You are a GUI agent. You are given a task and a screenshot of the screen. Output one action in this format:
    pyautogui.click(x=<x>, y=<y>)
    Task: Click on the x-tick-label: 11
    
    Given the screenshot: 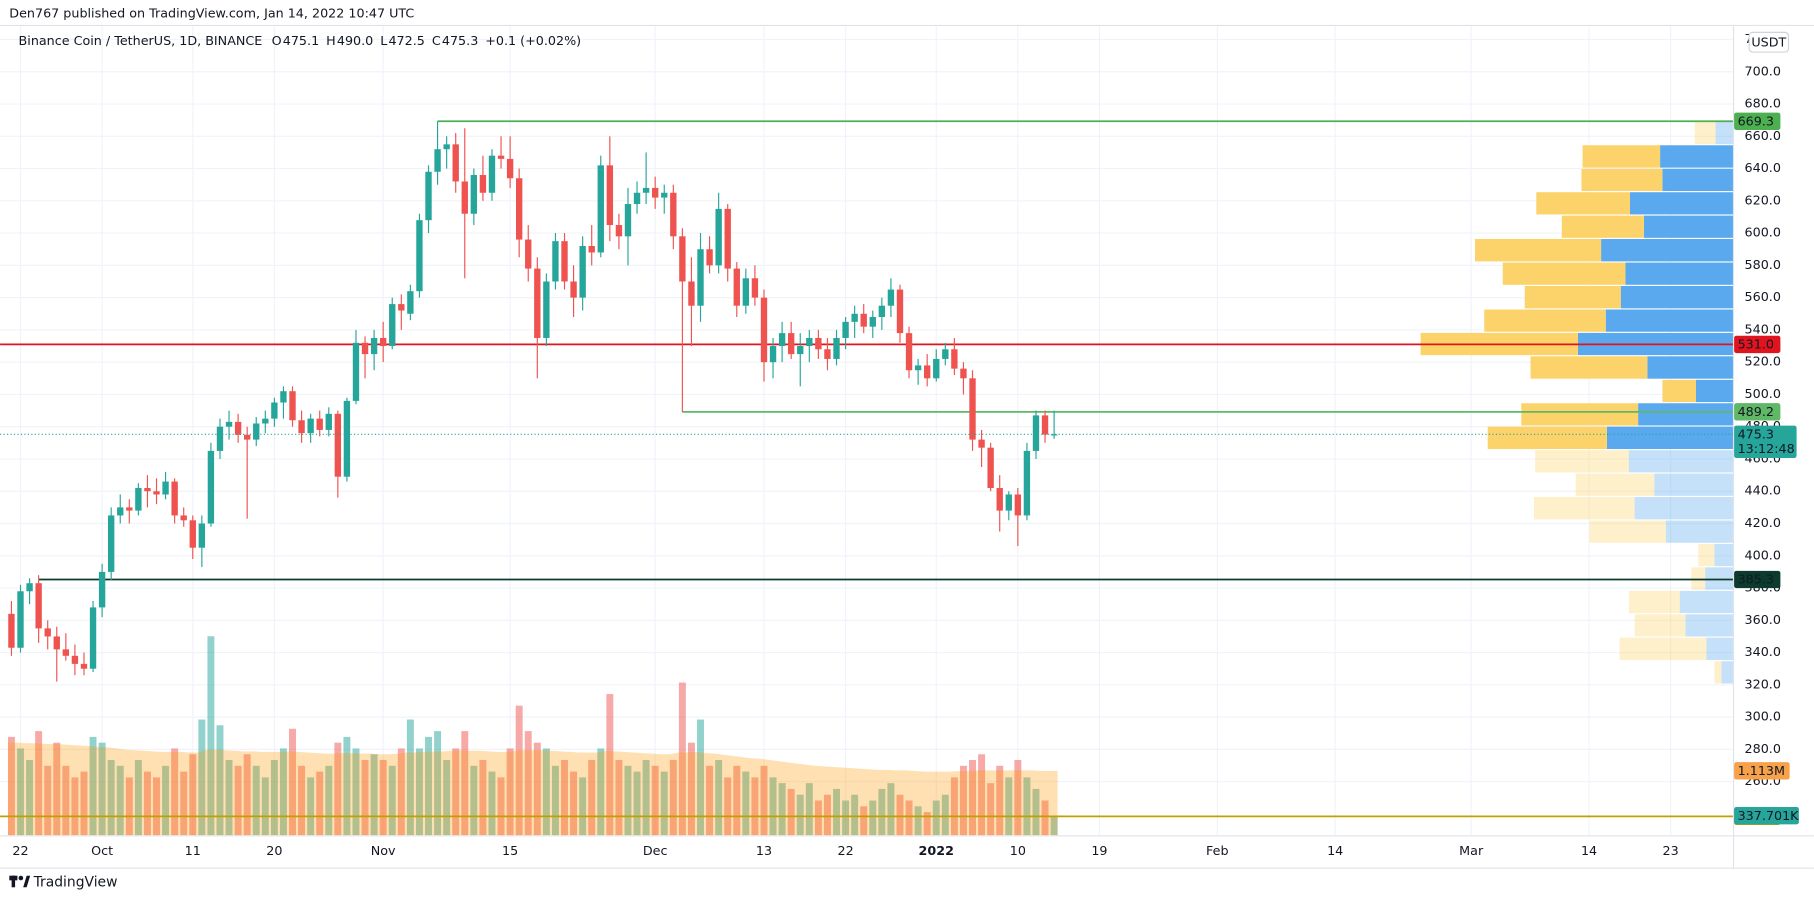 What is the action you would take?
    pyautogui.click(x=193, y=850)
    